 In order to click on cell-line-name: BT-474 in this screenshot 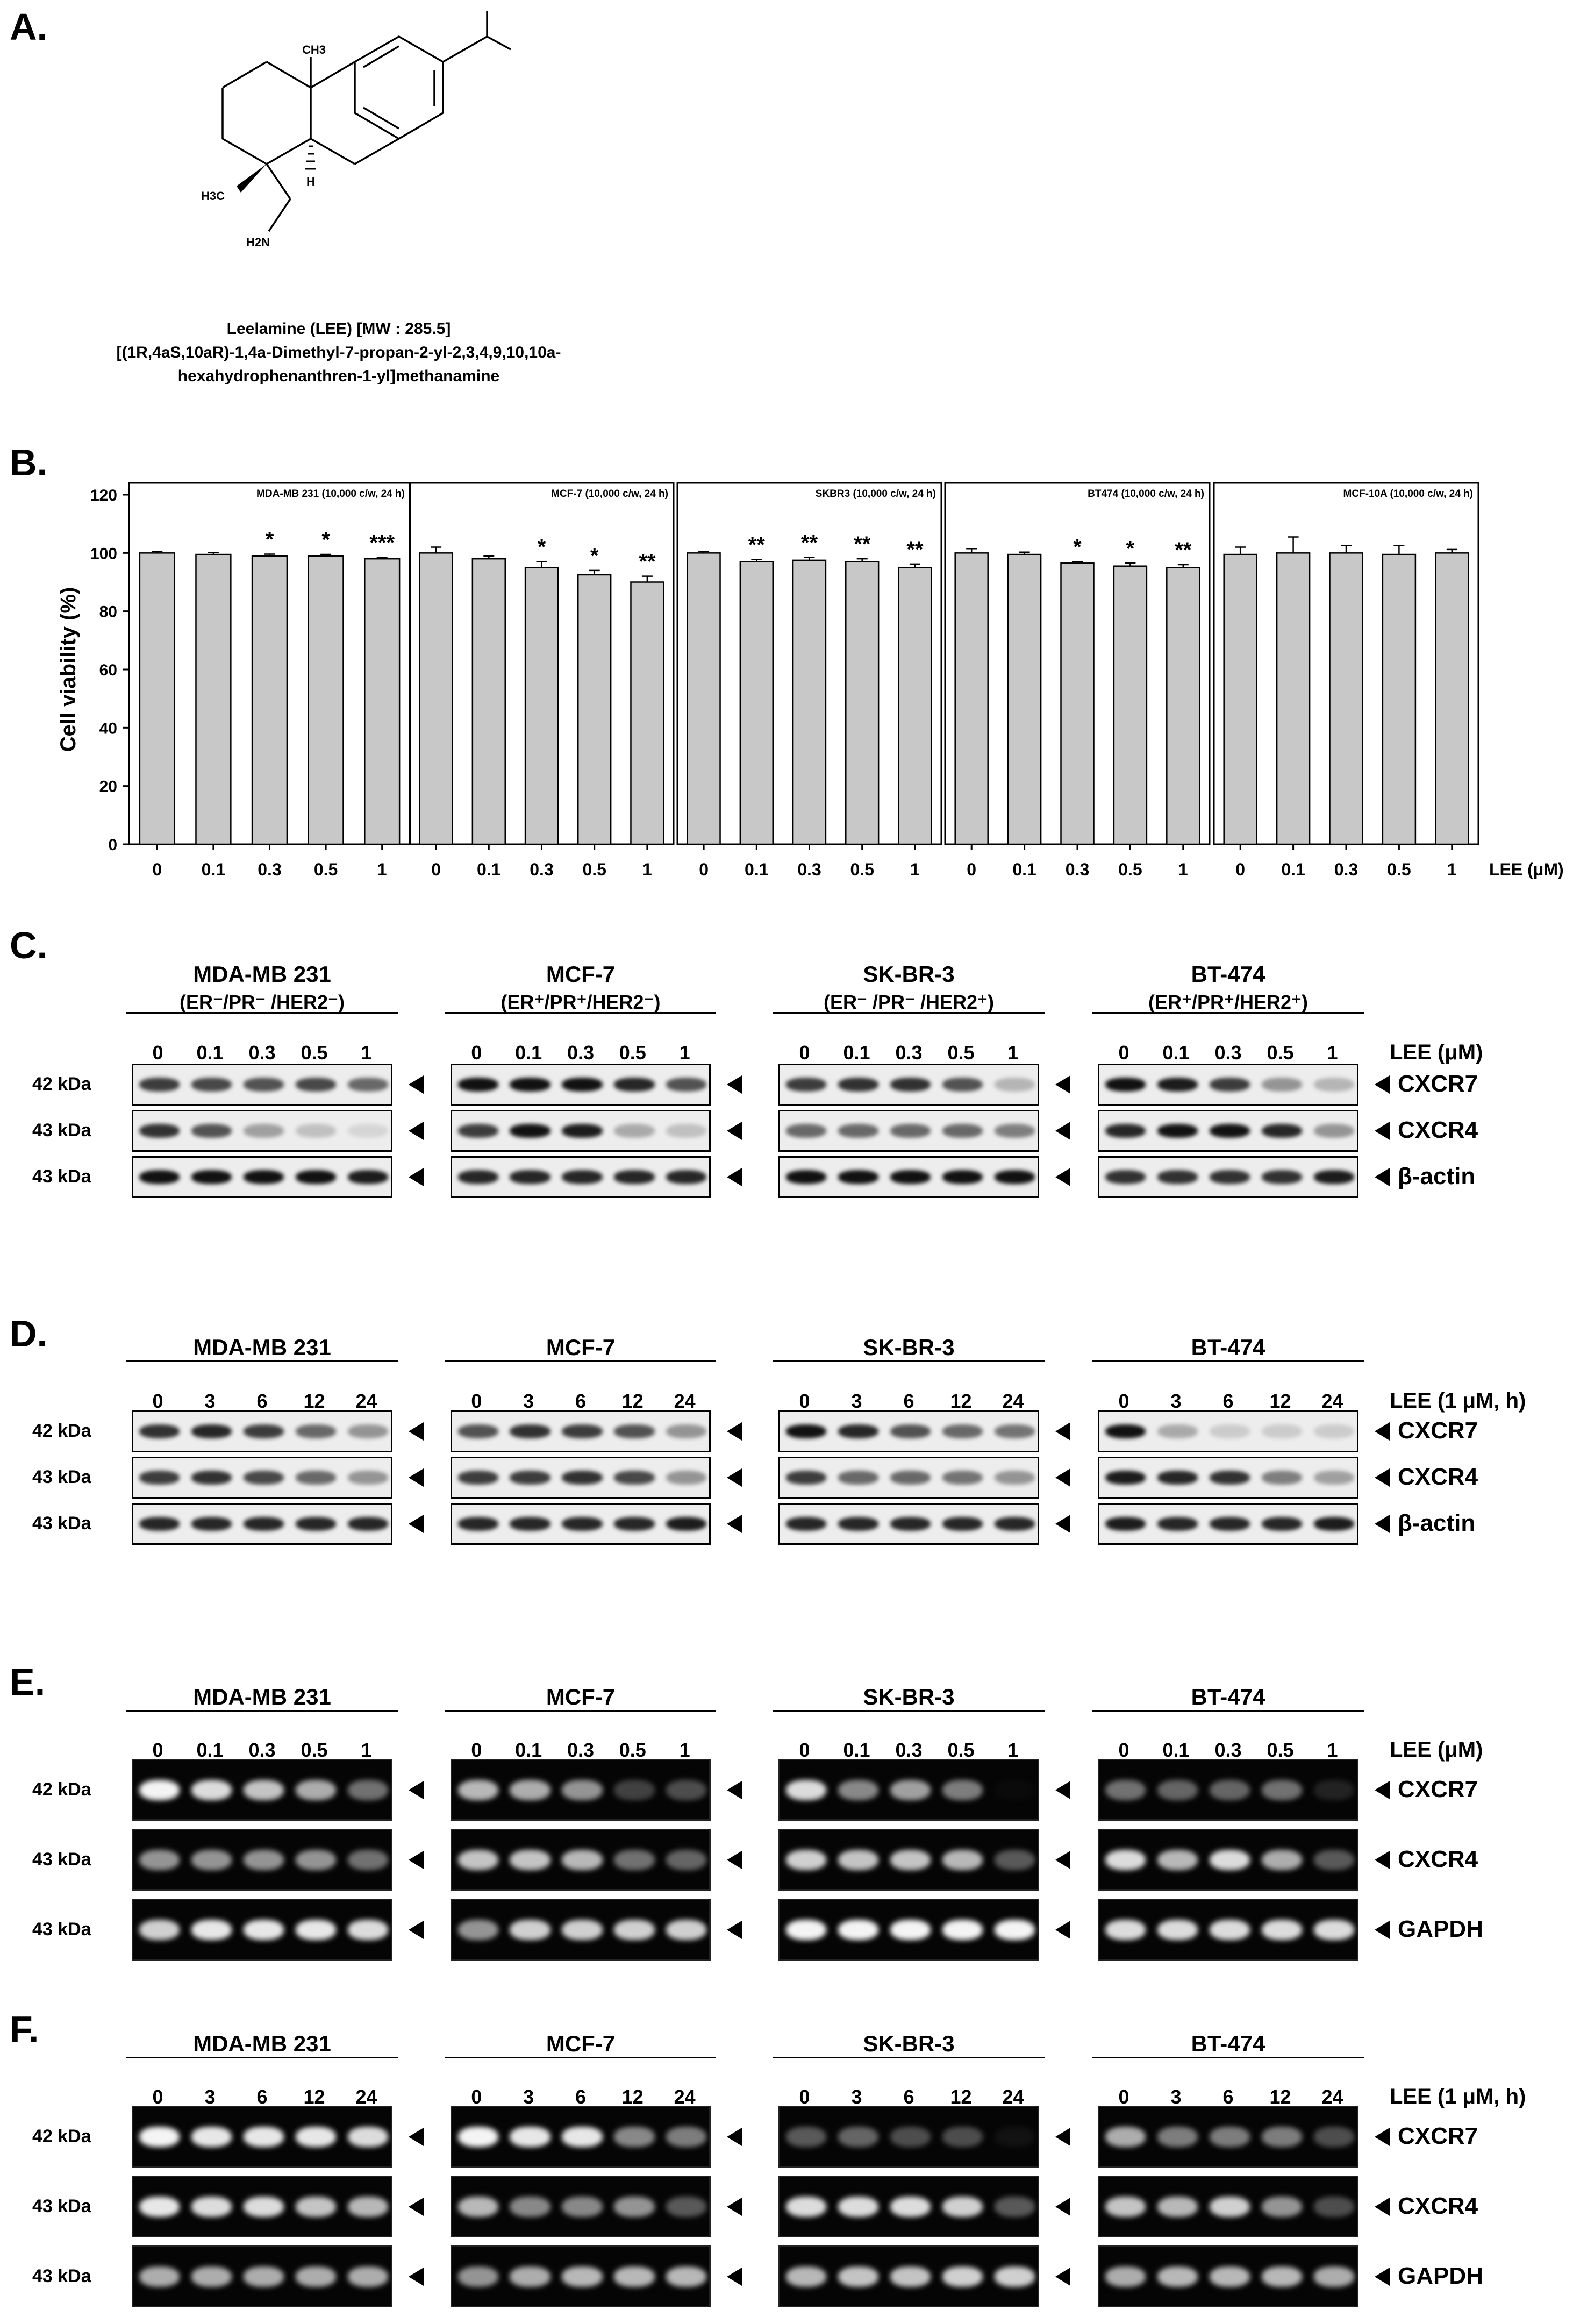, I will do `click(1228, 1347)`.